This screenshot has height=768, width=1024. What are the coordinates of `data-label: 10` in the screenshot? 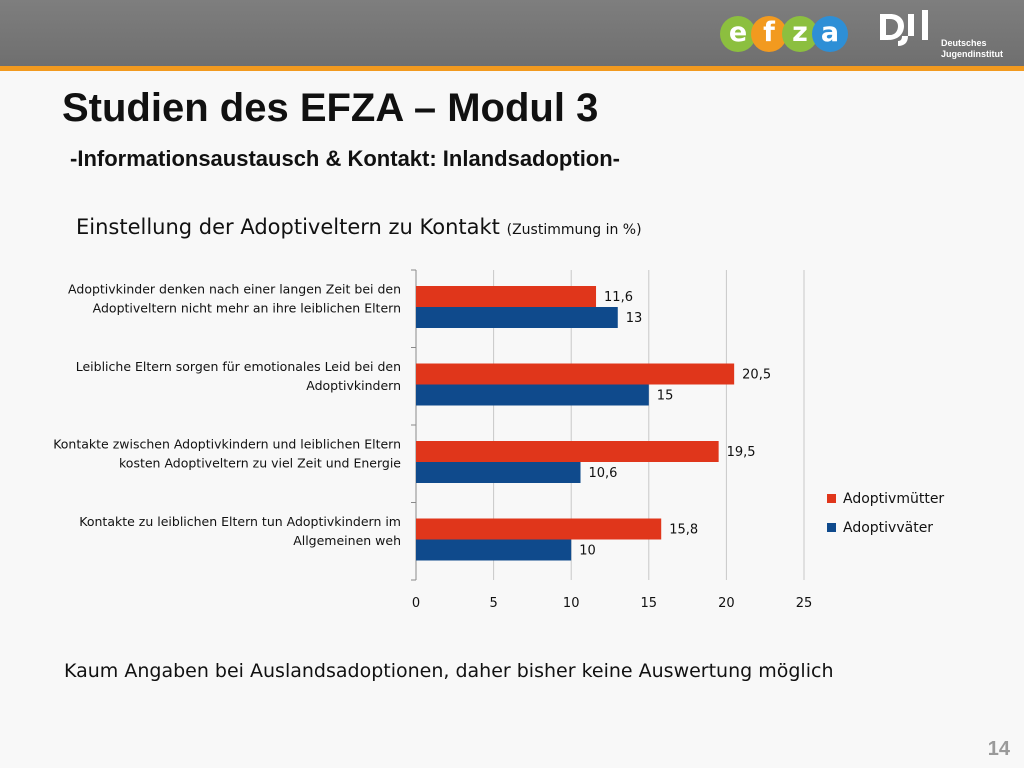 It's located at (587, 551).